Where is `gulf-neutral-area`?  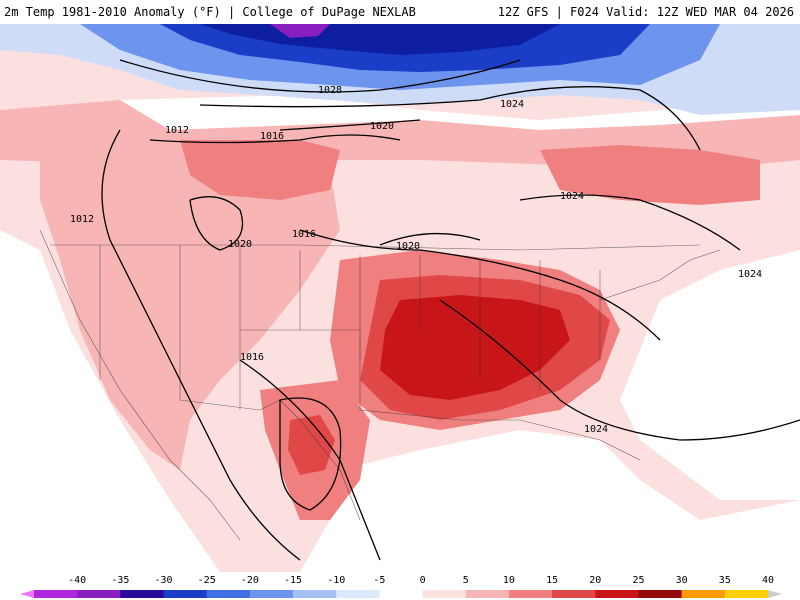 gulf-neutral-area is located at coordinates (550, 501).